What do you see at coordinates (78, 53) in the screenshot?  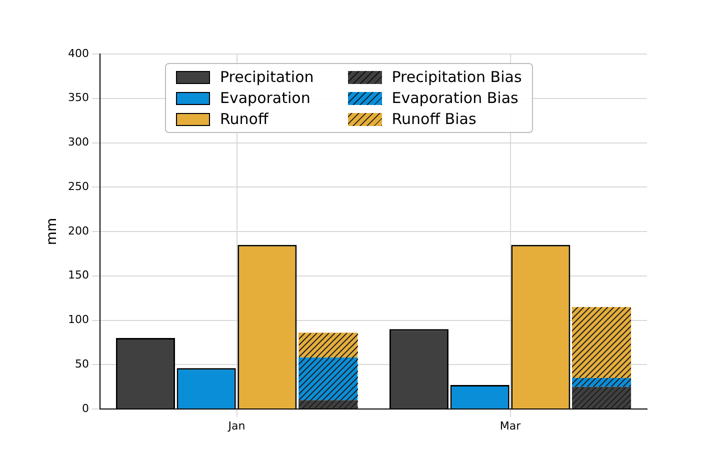 I see `y-tick-label: 400` at bounding box center [78, 53].